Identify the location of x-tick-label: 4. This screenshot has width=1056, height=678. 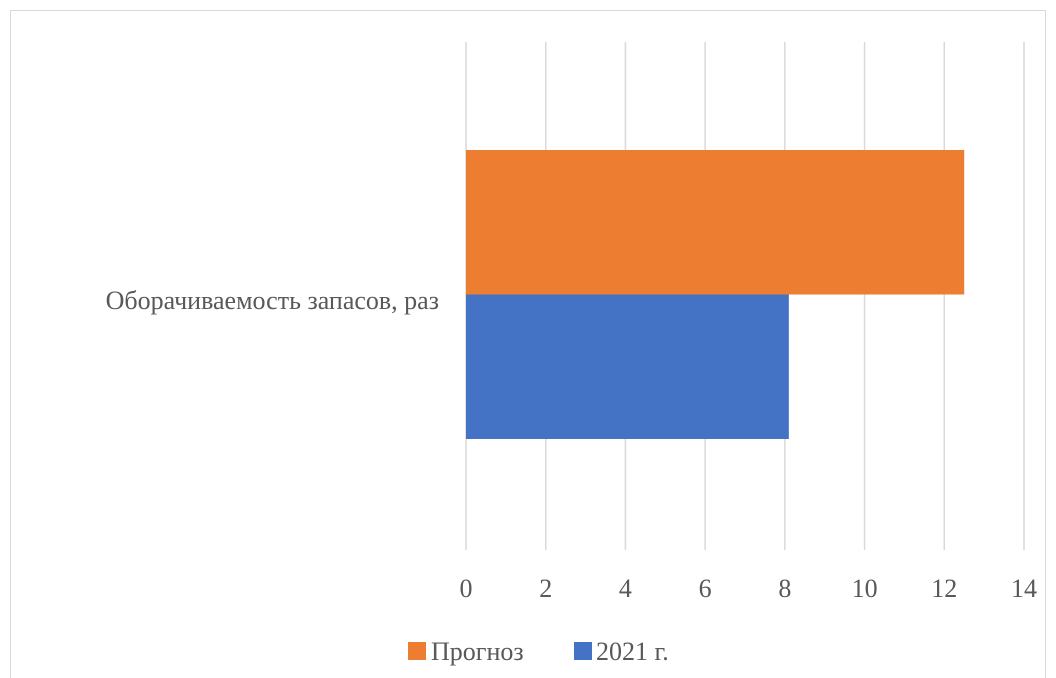
(625, 588).